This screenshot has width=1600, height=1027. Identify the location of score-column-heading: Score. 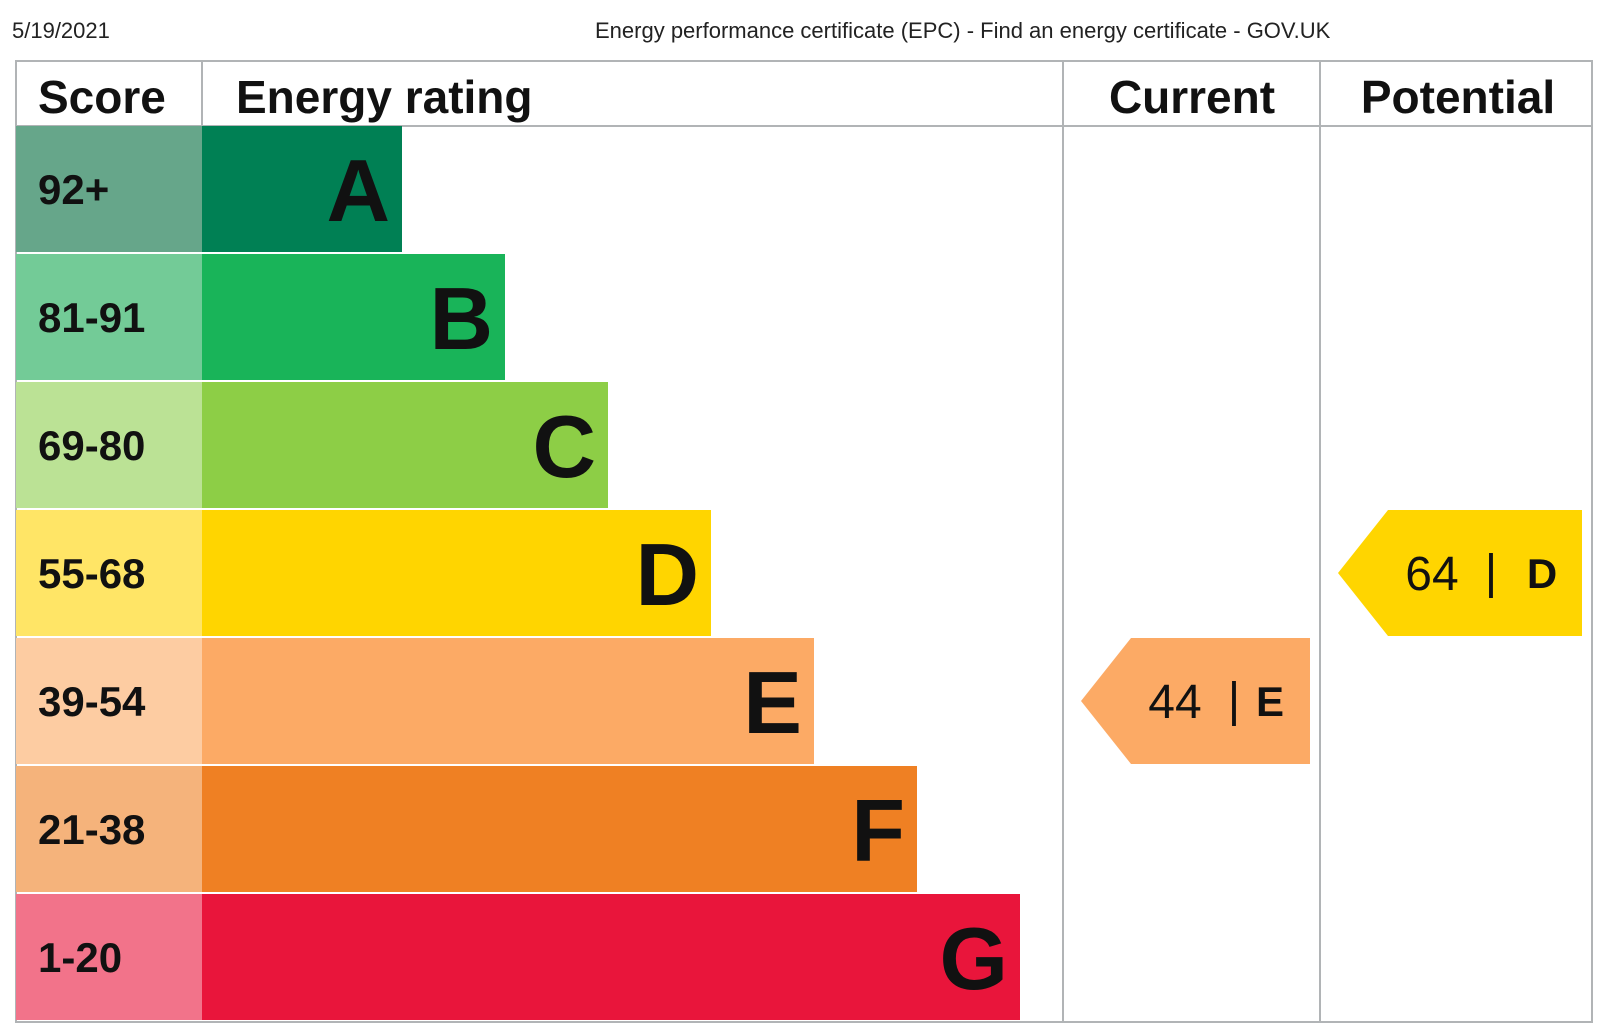
(102, 97).